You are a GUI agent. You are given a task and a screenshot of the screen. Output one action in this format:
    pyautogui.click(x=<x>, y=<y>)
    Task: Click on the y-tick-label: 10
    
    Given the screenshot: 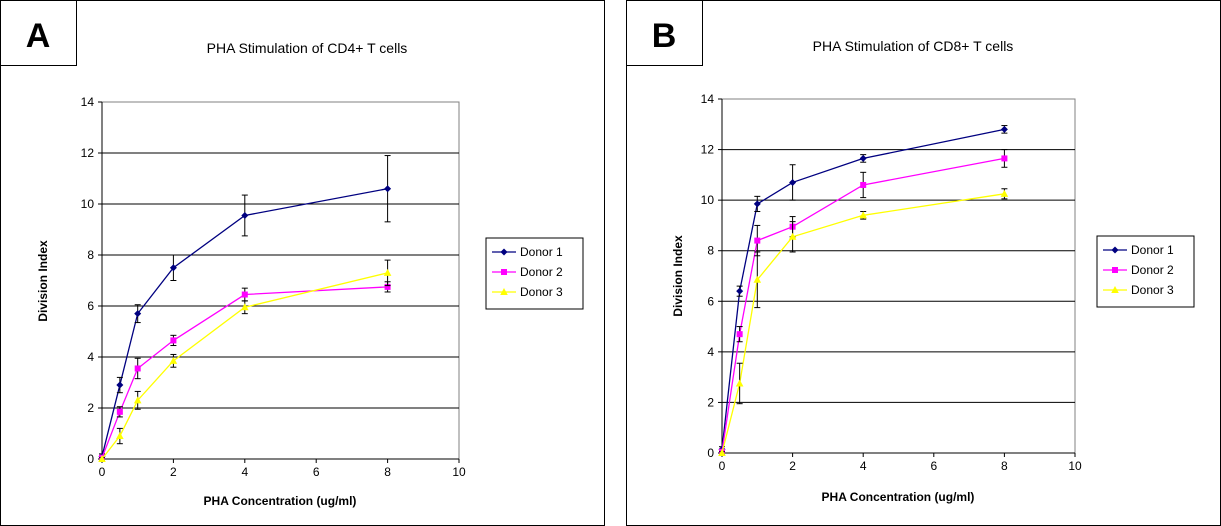 What is the action you would take?
    pyautogui.click(x=88, y=204)
    